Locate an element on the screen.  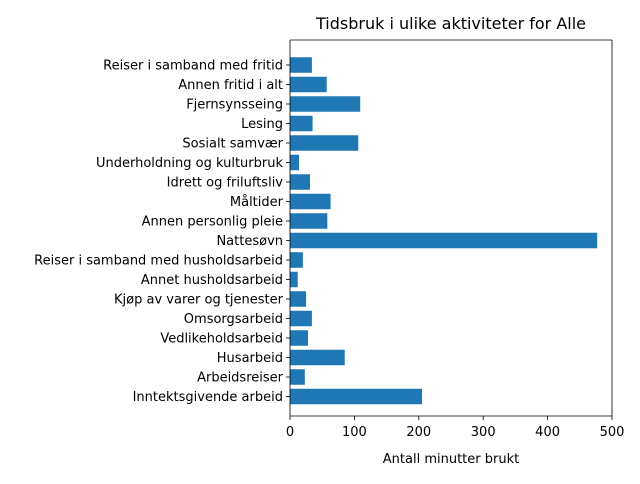
y-tick-label: Måltider is located at coordinates (257, 202).